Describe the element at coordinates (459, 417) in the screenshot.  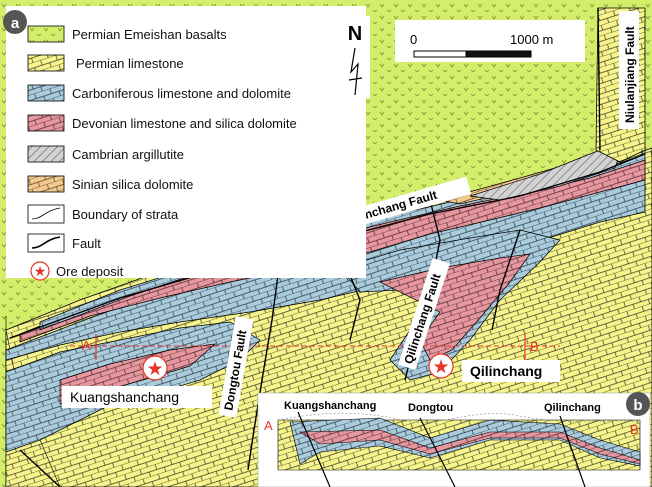
I see `section-topo-line` at that location.